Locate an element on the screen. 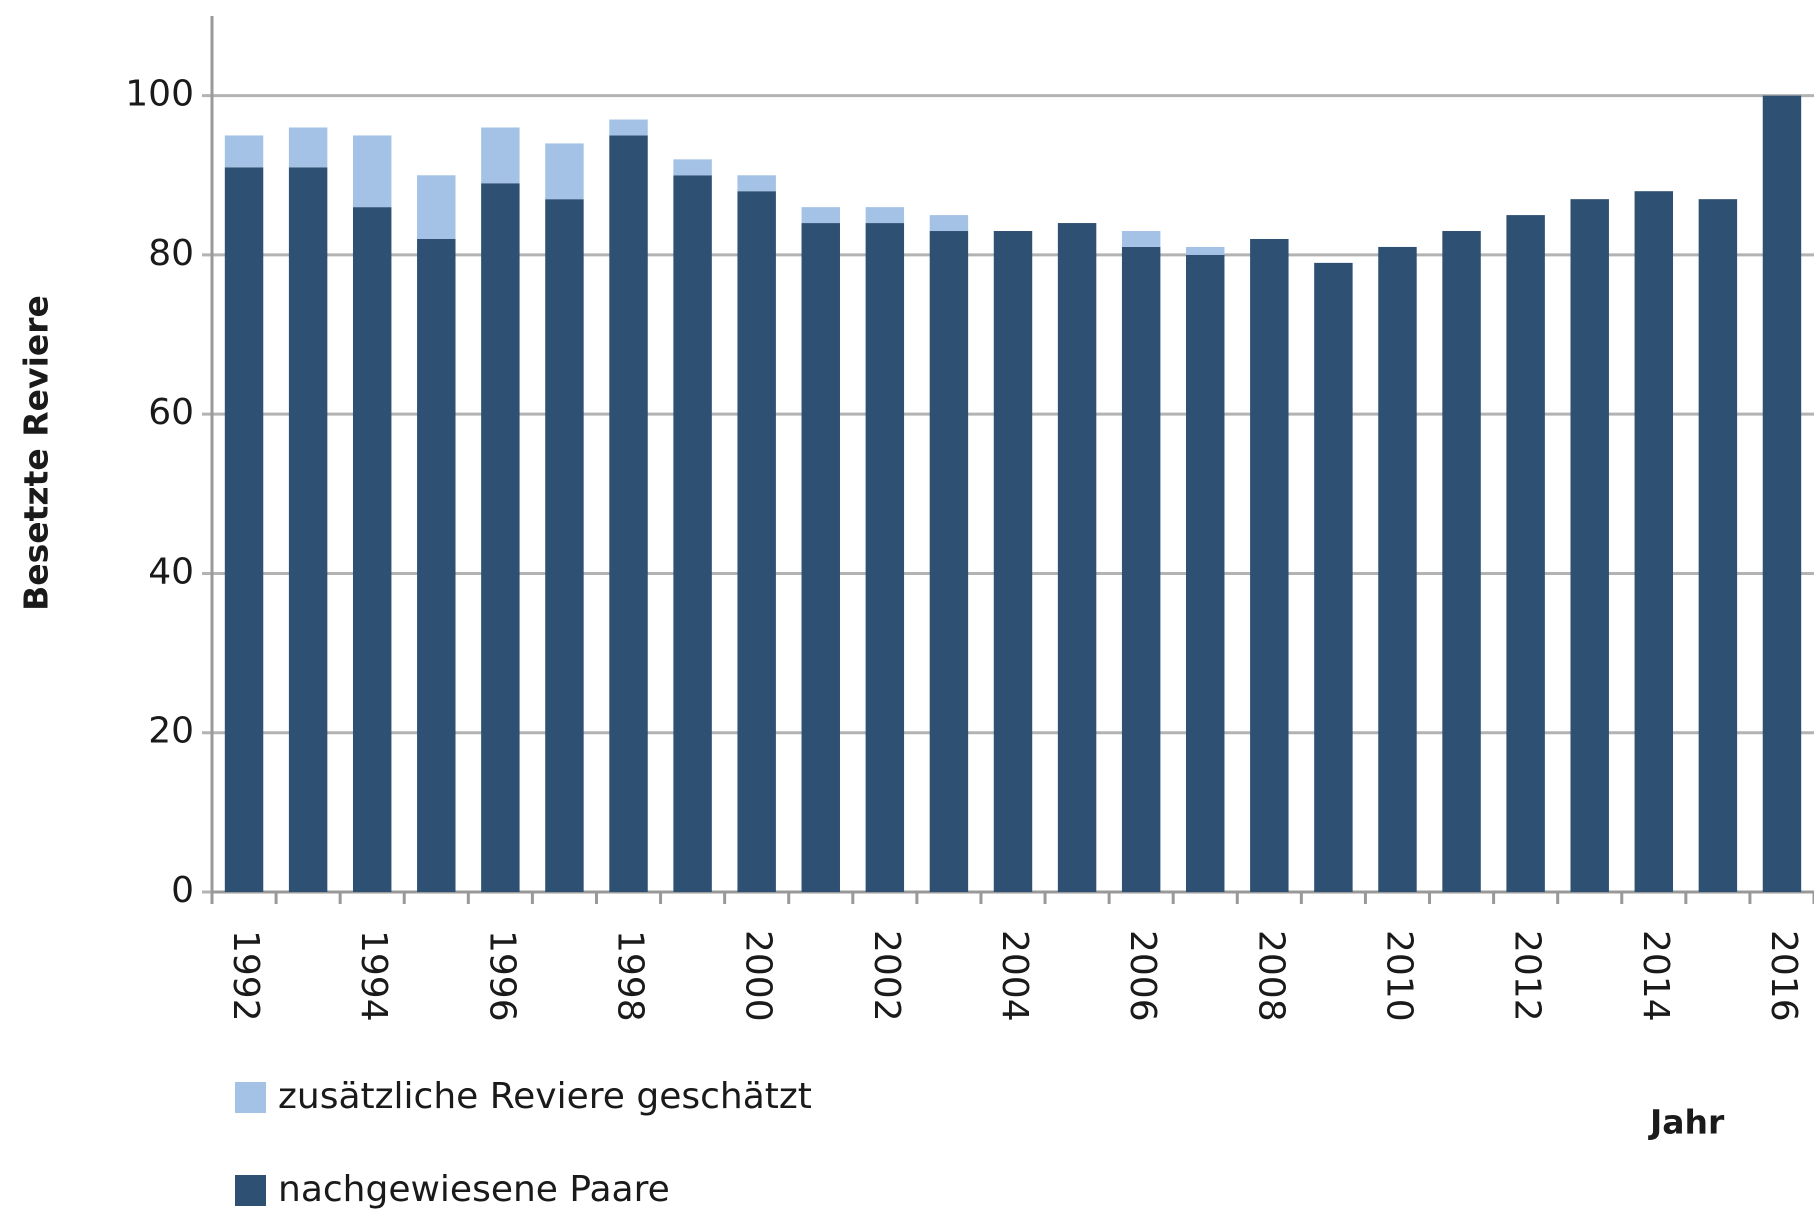 This screenshot has width=1814, height=1218. x-tick-label: 2014 is located at coordinates (1655, 976).